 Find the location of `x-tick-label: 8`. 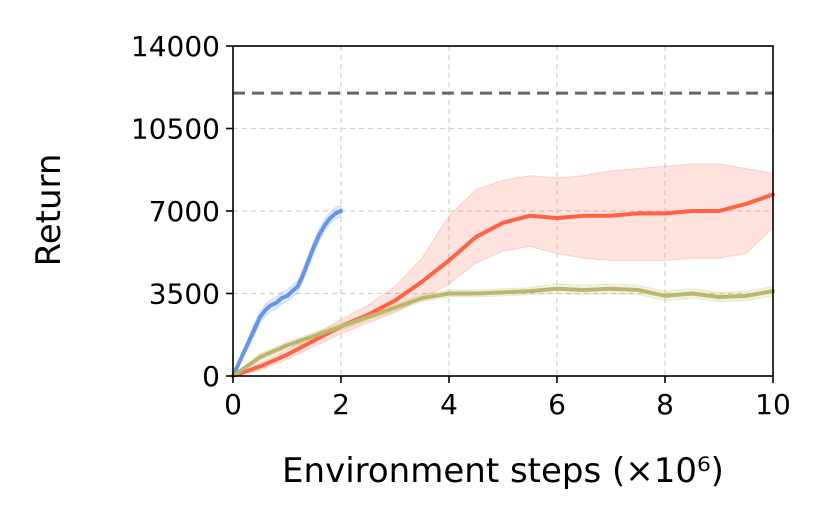

x-tick-label: 8 is located at coordinates (665, 404).